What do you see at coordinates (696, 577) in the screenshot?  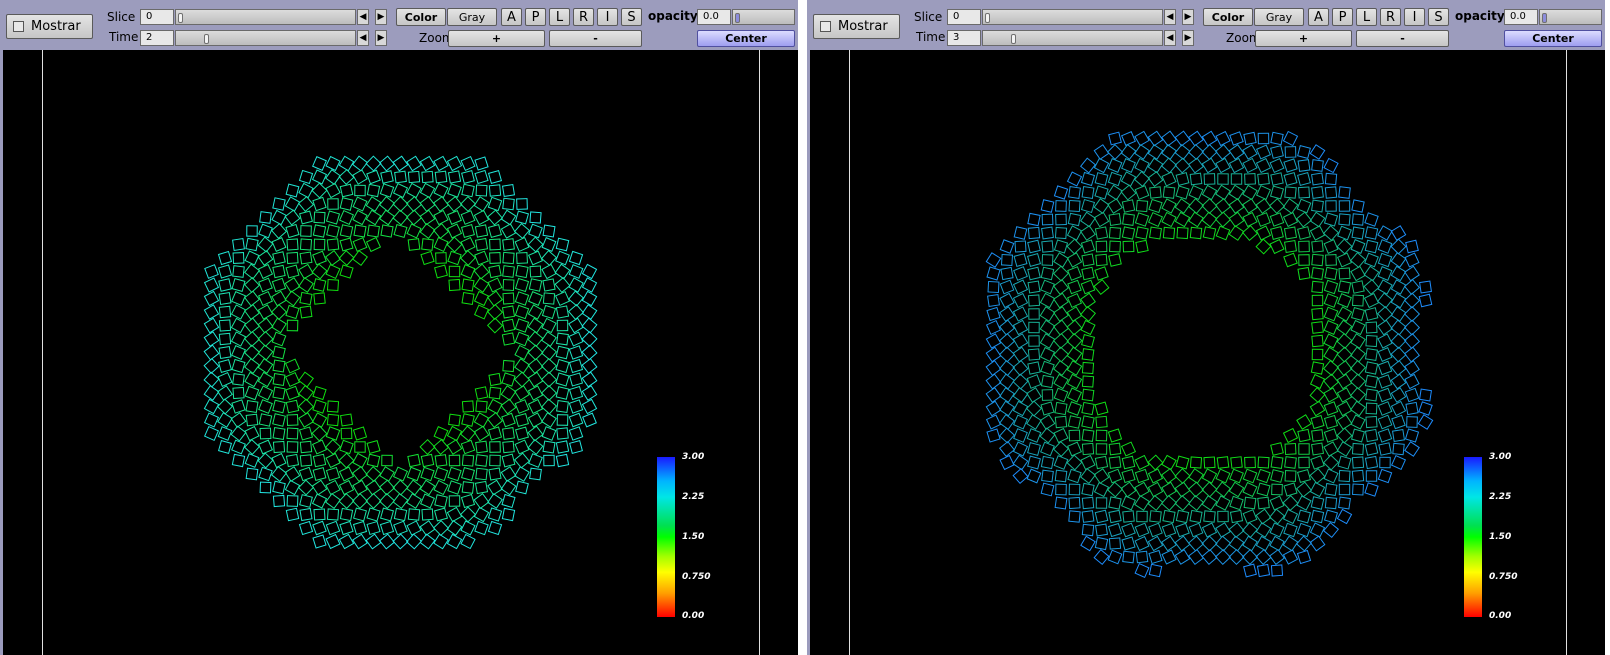 I see `colorbar-tick: 0.750` at bounding box center [696, 577].